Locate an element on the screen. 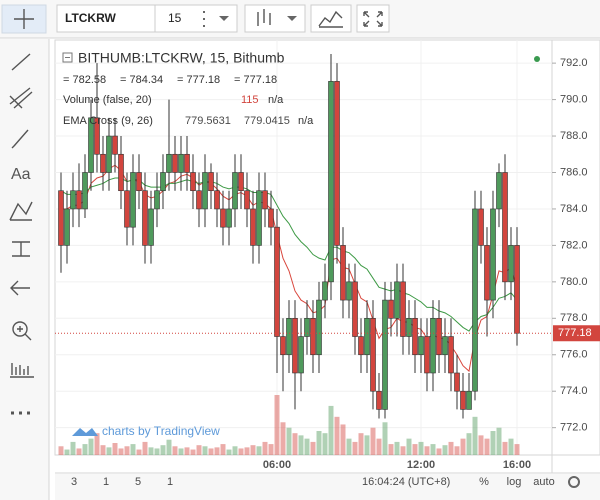 The height and width of the screenshot is (500, 600). dropdown-arrow is located at coordinates (224, 18).